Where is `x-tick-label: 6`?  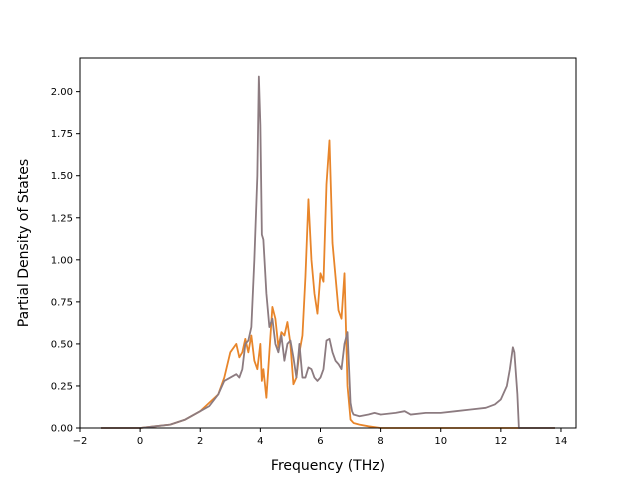 x-tick-label: 6 is located at coordinates (320, 441).